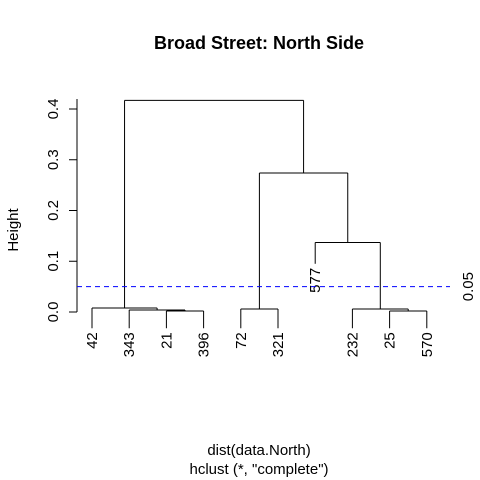 Image resolution: width=480 pixels, height=480 pixels. I want to click on leaf-label: 42, so click(92, 340).